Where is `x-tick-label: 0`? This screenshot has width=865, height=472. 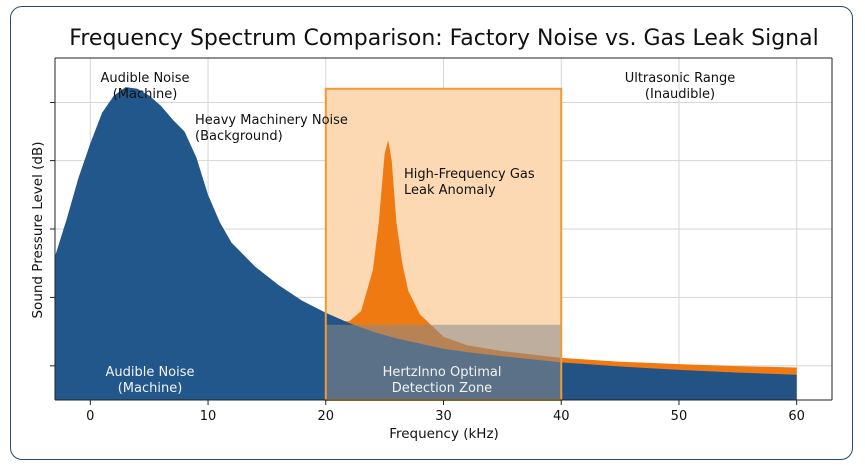
x-tick-label: 0 is located at coordinates (90, 416).